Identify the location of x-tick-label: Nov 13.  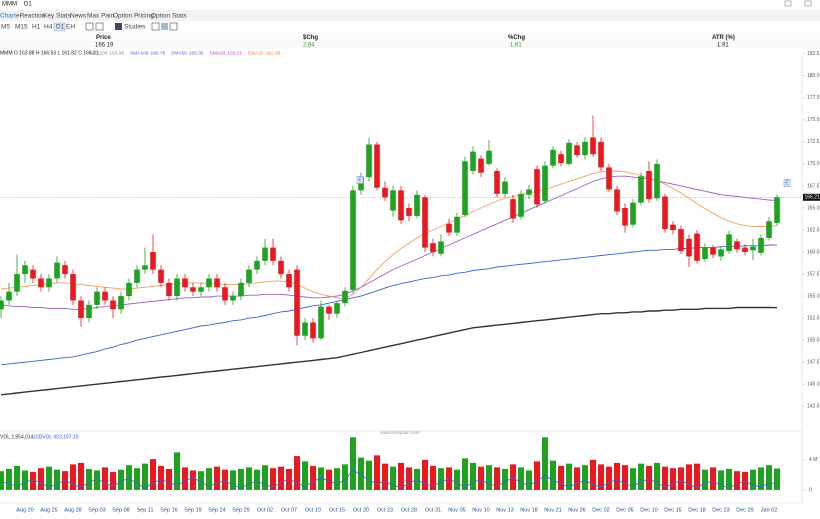
(504, 510).